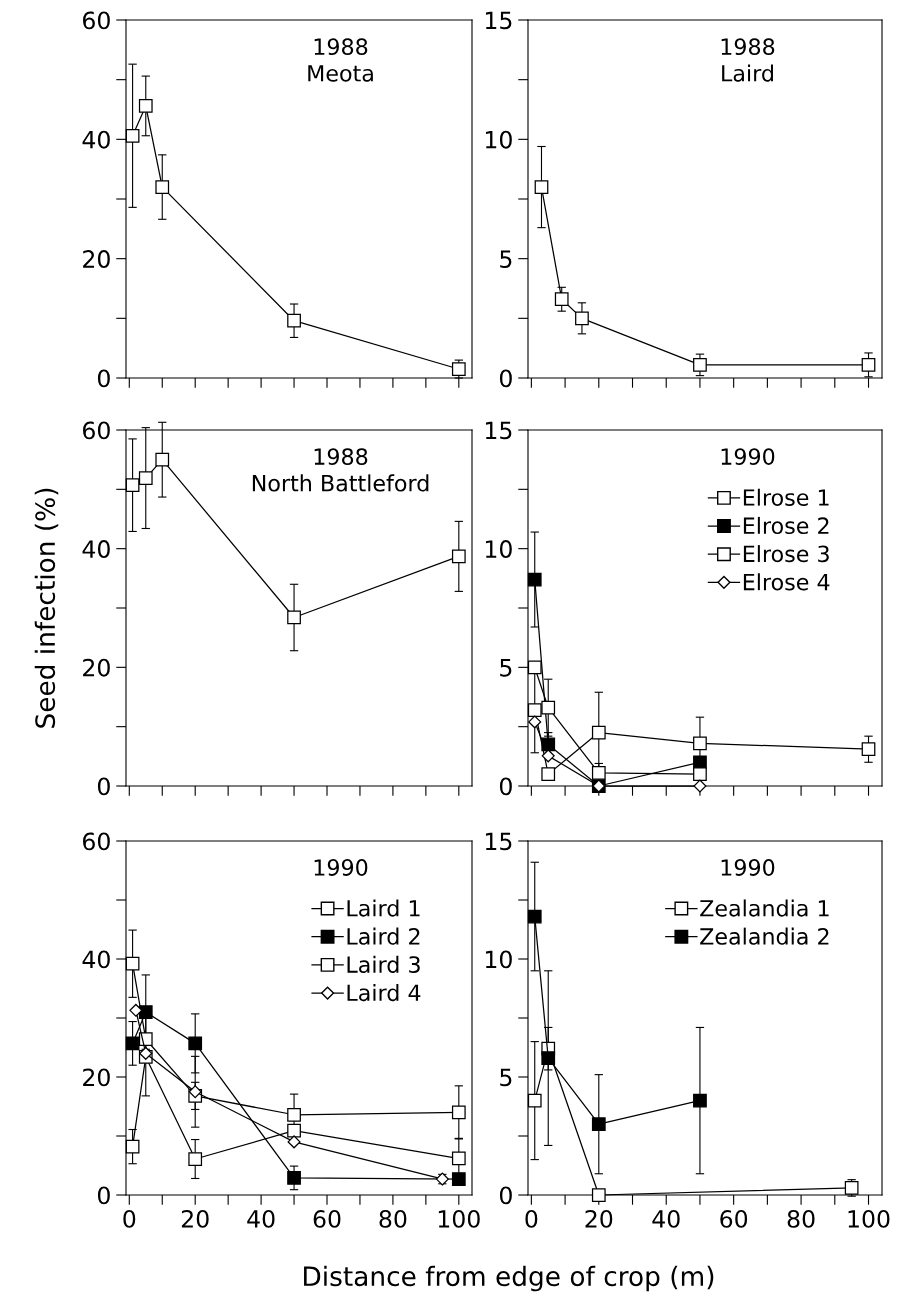  I want to click on text: North Battleford, so click(340, 483).